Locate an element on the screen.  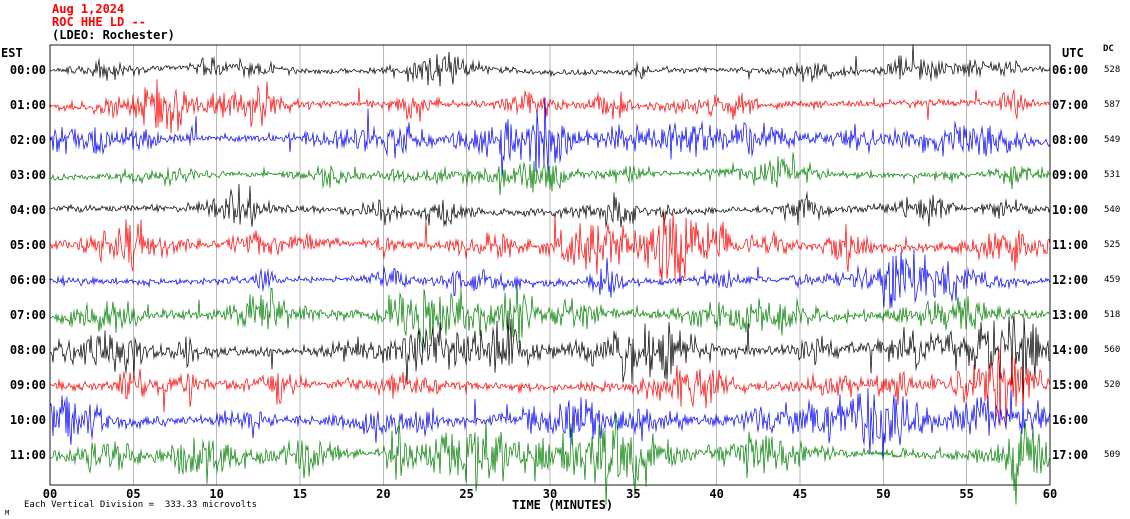
dc-offset-value: 528 is located at coordinates (1112, 70).